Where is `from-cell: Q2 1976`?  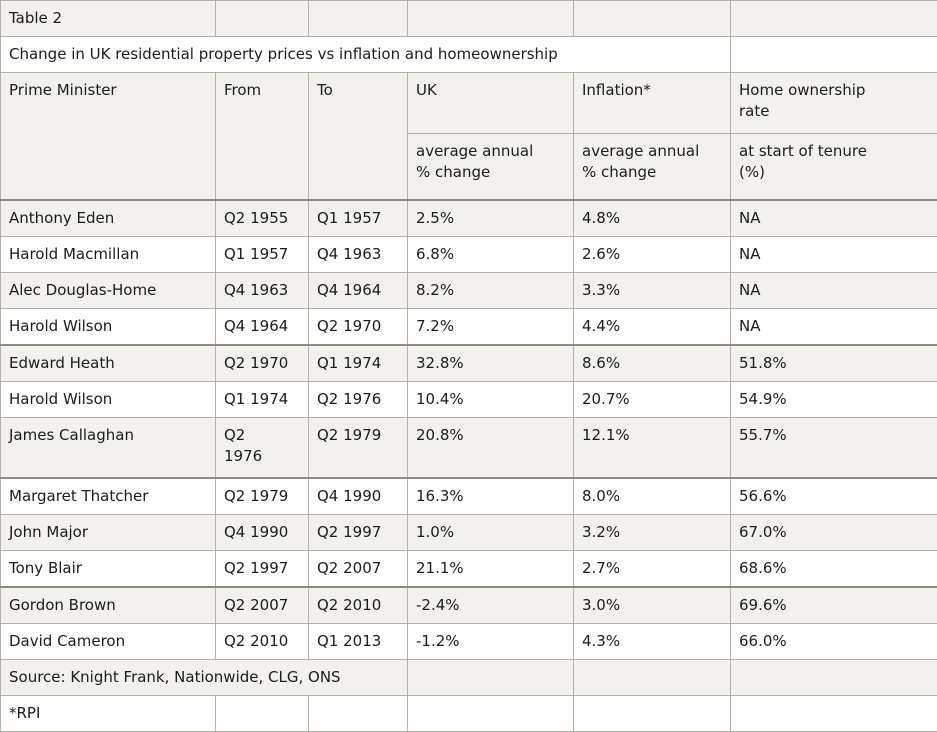 from-cell: Q2 1976 is located at coordinates (262, 447).